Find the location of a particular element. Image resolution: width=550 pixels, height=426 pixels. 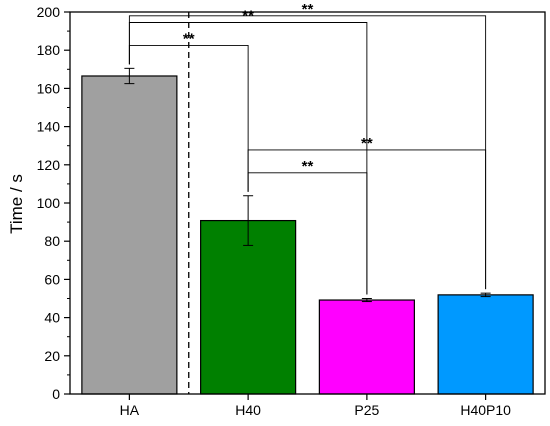

y-tick-label: 120 is located at coordinates (49, 165).